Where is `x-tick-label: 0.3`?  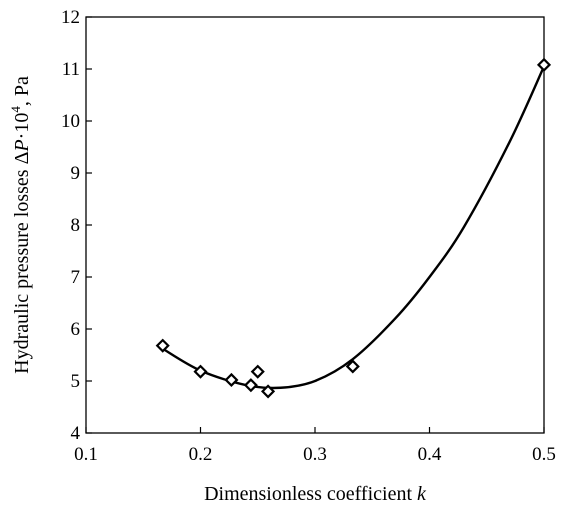
x-tick-label: 0.3 is located at coordinates (315, 454).